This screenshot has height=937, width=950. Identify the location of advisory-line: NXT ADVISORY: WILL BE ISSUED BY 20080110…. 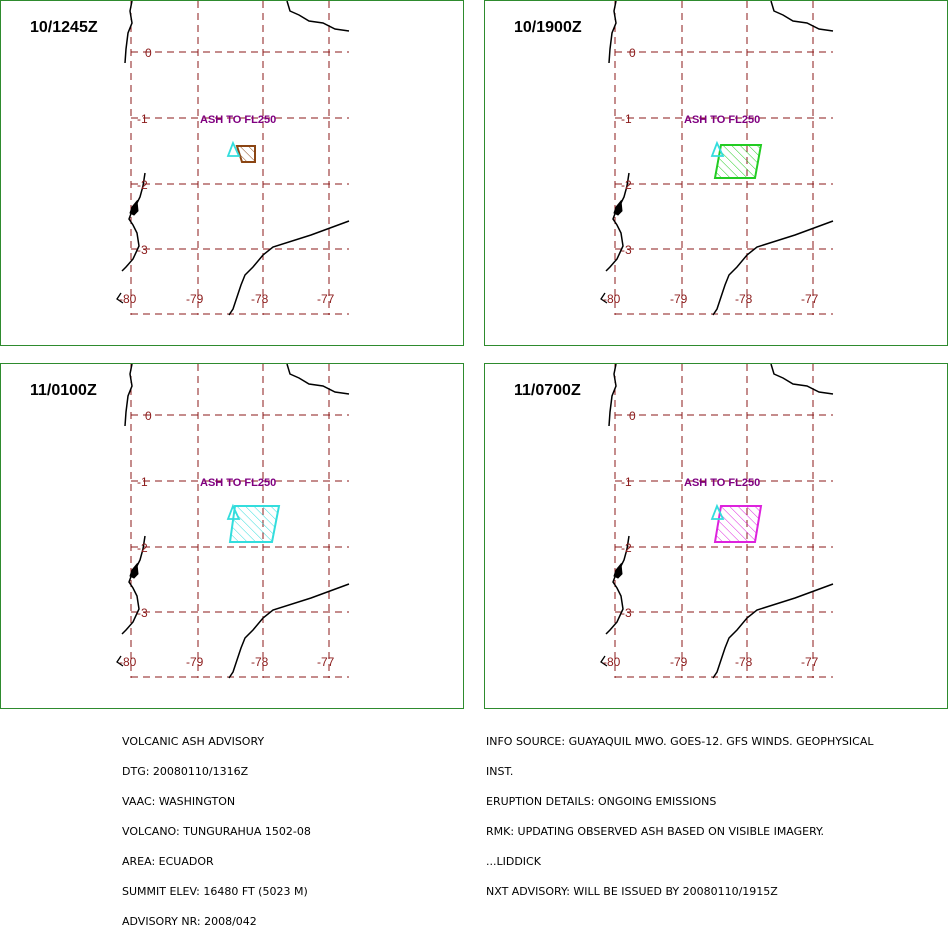
(632, 891).